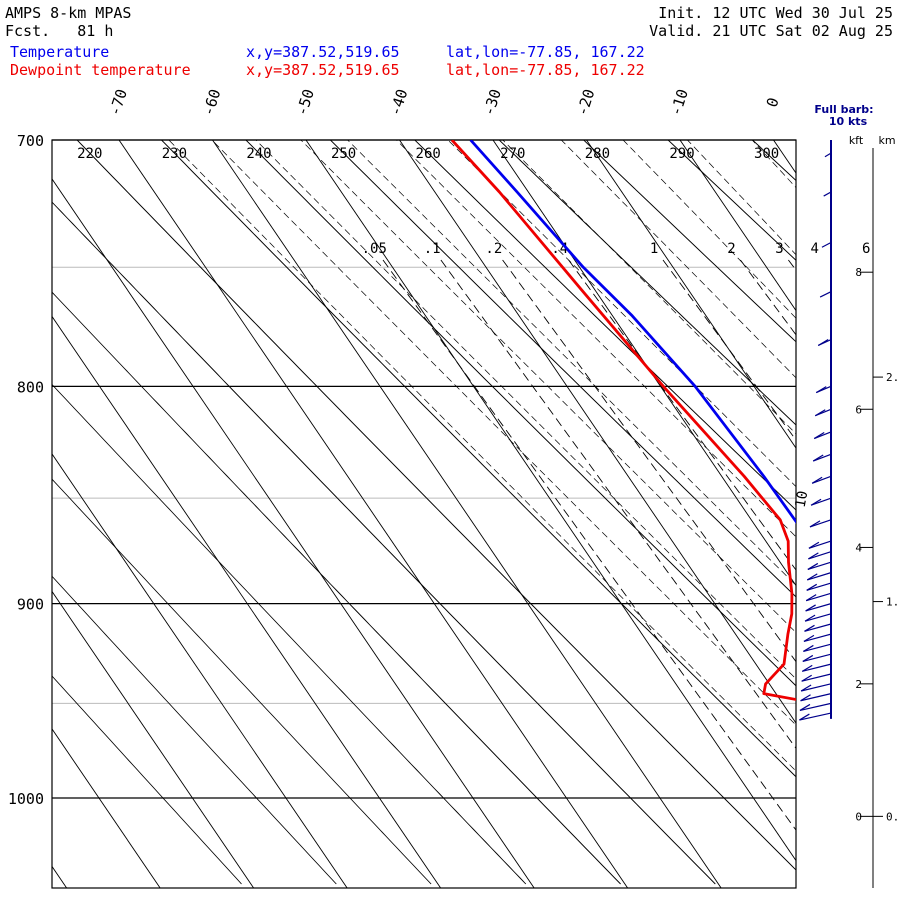  What do you see at coordinates (802, 499) in the screenshot?
I see `moist-adiabat-label: 10` at bounding box center [802, 499].